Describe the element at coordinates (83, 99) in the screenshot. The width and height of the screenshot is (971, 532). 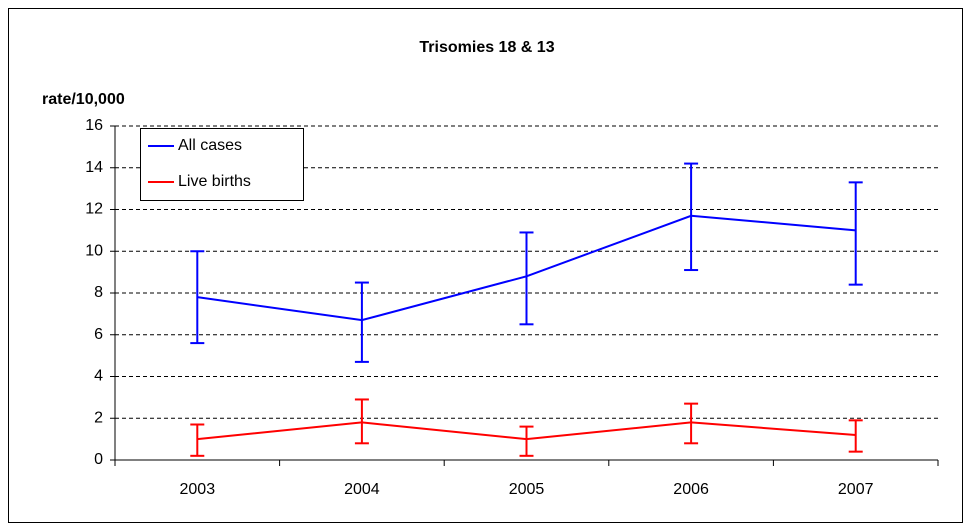
I see `y-axis-label: rate/10,000` at that location.